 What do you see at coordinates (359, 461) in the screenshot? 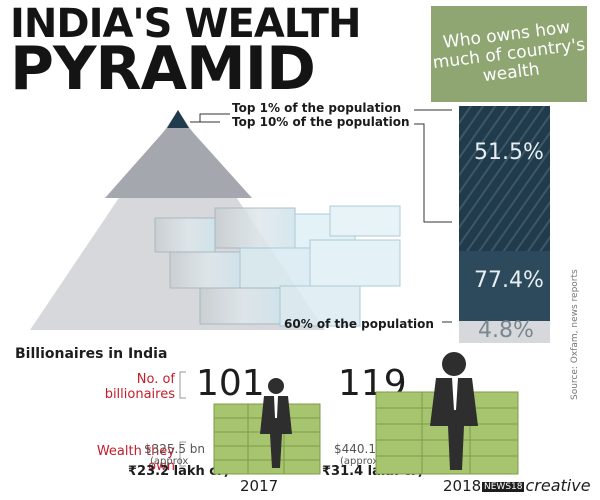
I see `approx-2018: (approx` at bounding box center [359, 461].